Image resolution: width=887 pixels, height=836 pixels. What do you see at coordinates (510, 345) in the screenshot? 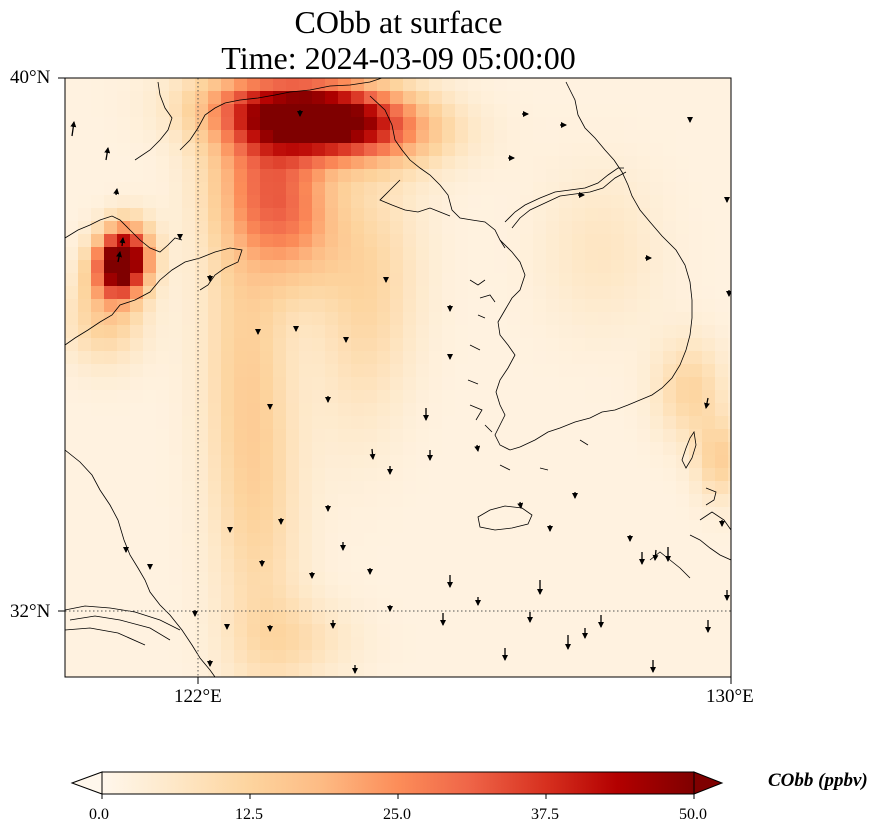
I see `coastline-korea-west` at bounding box center [510, 345].